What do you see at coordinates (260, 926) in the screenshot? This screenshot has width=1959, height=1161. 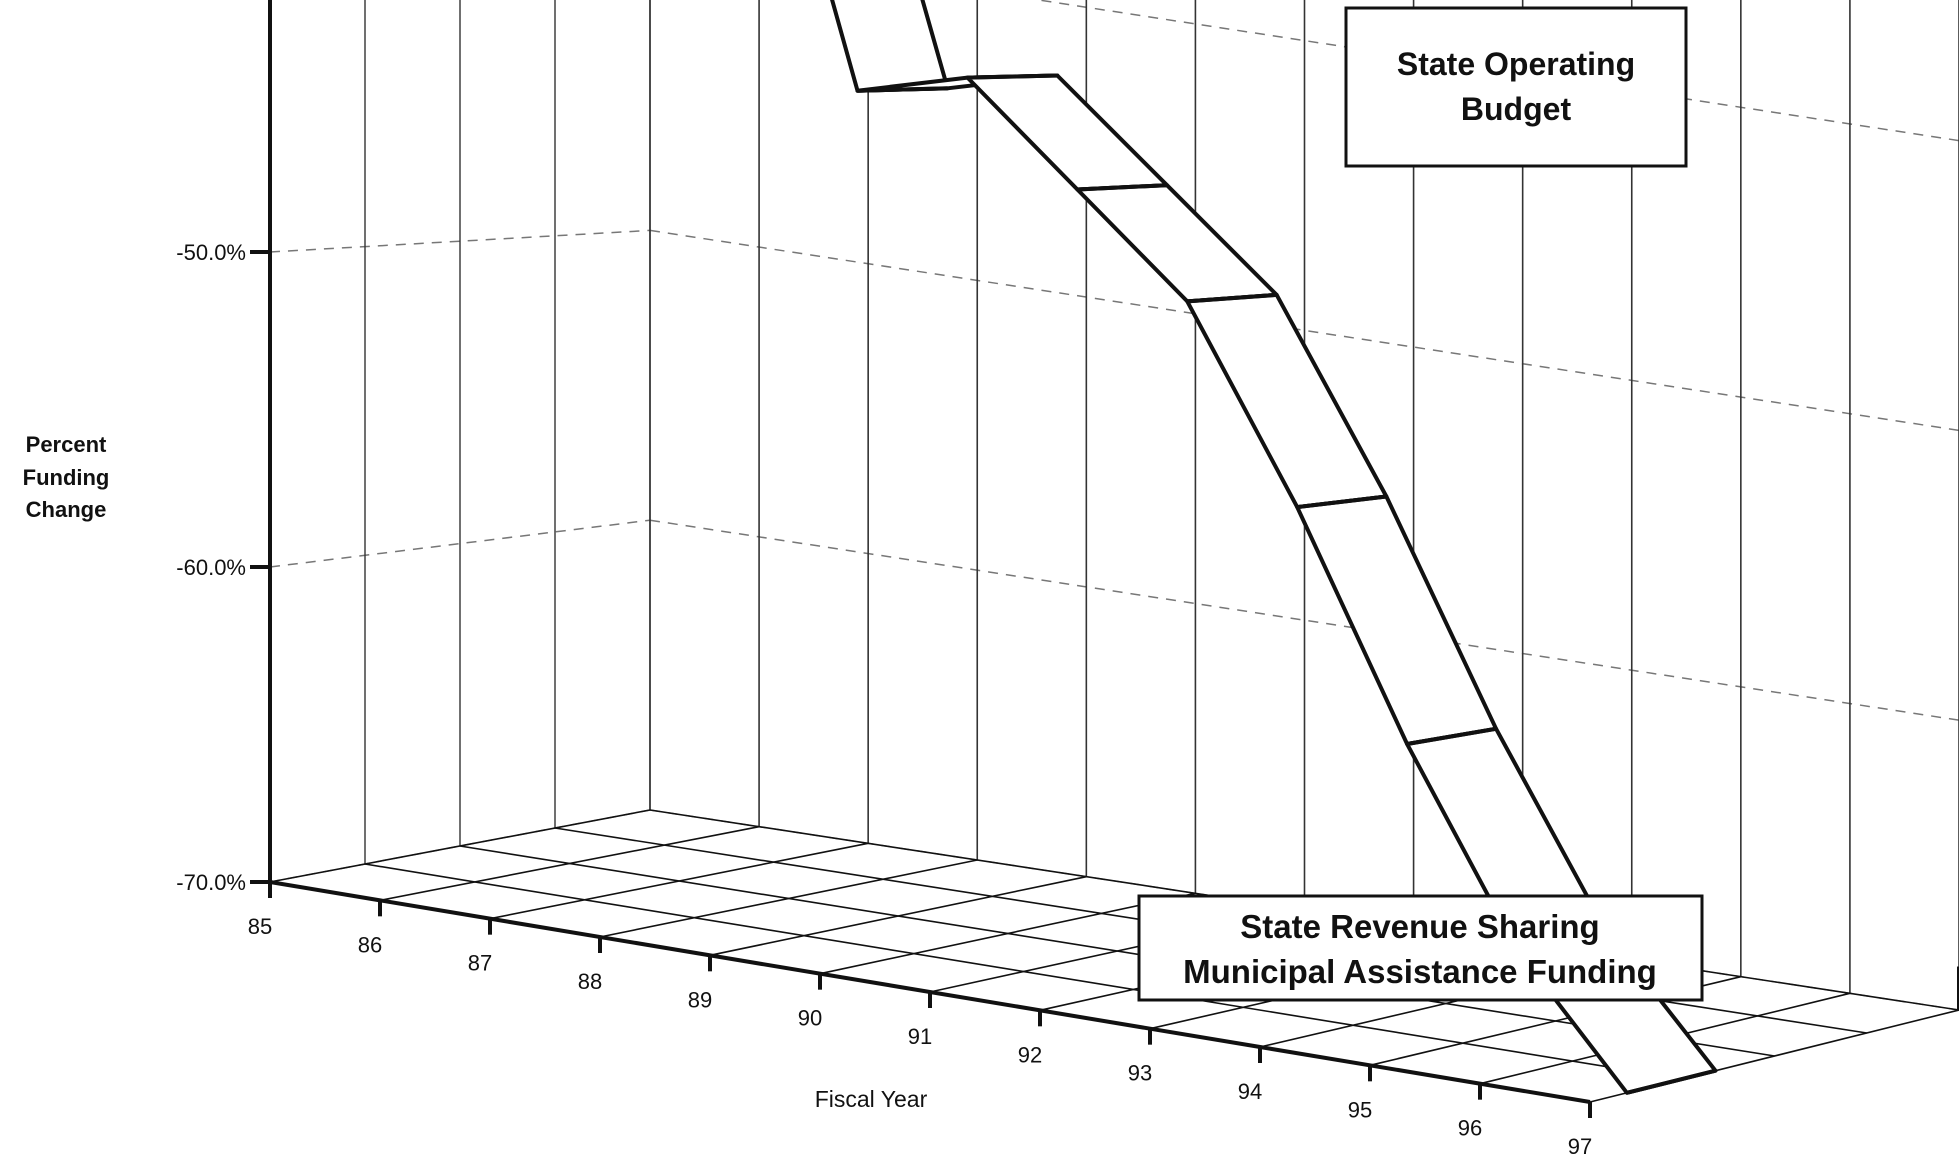 I see `x-tick-label-0: 85` at bounding box center [260, 926].